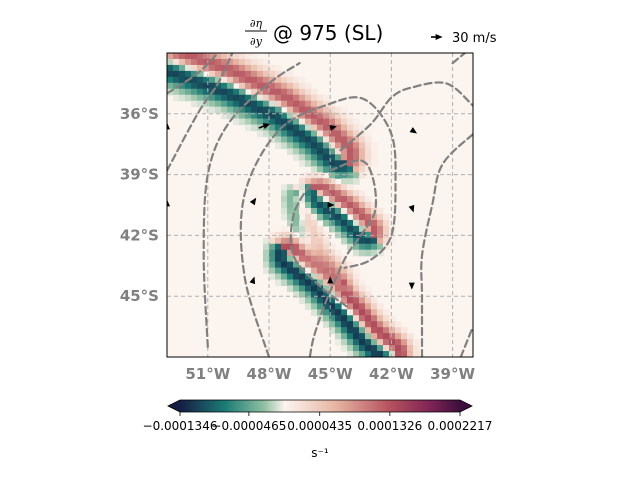 The image size is (640, 480). What do you see at coordinates (330, 374) in the screenshot?
I see `lon-label: 45°W` at bounding box center [330, 374].